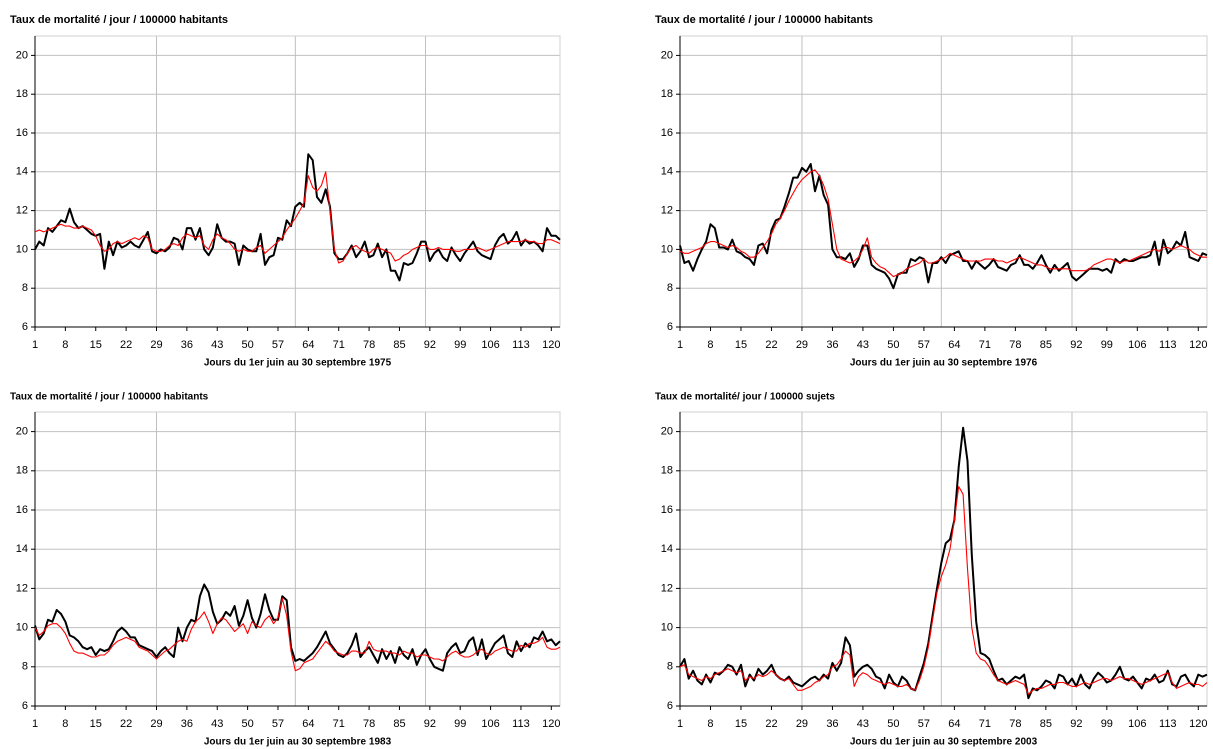 The image size is (1213, 749). Describe the element at coordinates (298, 742) in the screenshot. I see `x-axis-label: Jours du 1er juin au 30 septembre 1983` at that location.